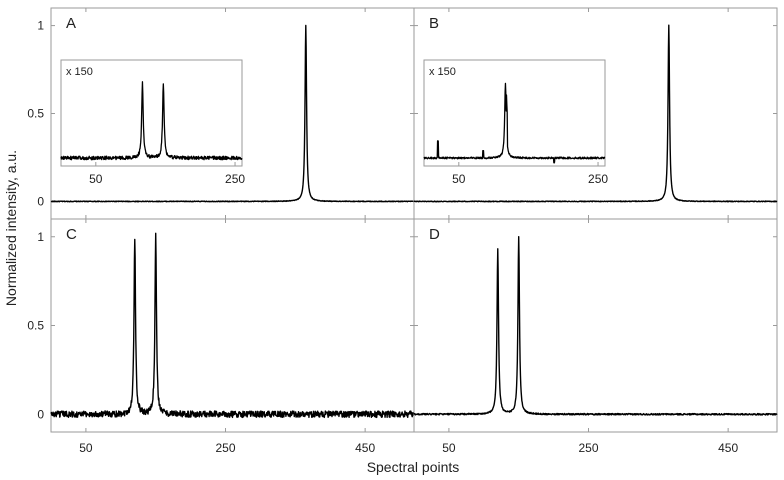  I want to click on panel-b-inset: 50 250 x 150, so click(515, 122).